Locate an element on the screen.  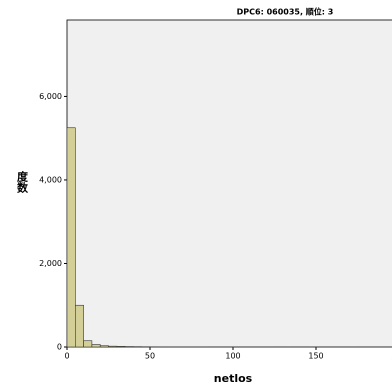
y-tick-label: 0 is located at coordinates (59, 347).